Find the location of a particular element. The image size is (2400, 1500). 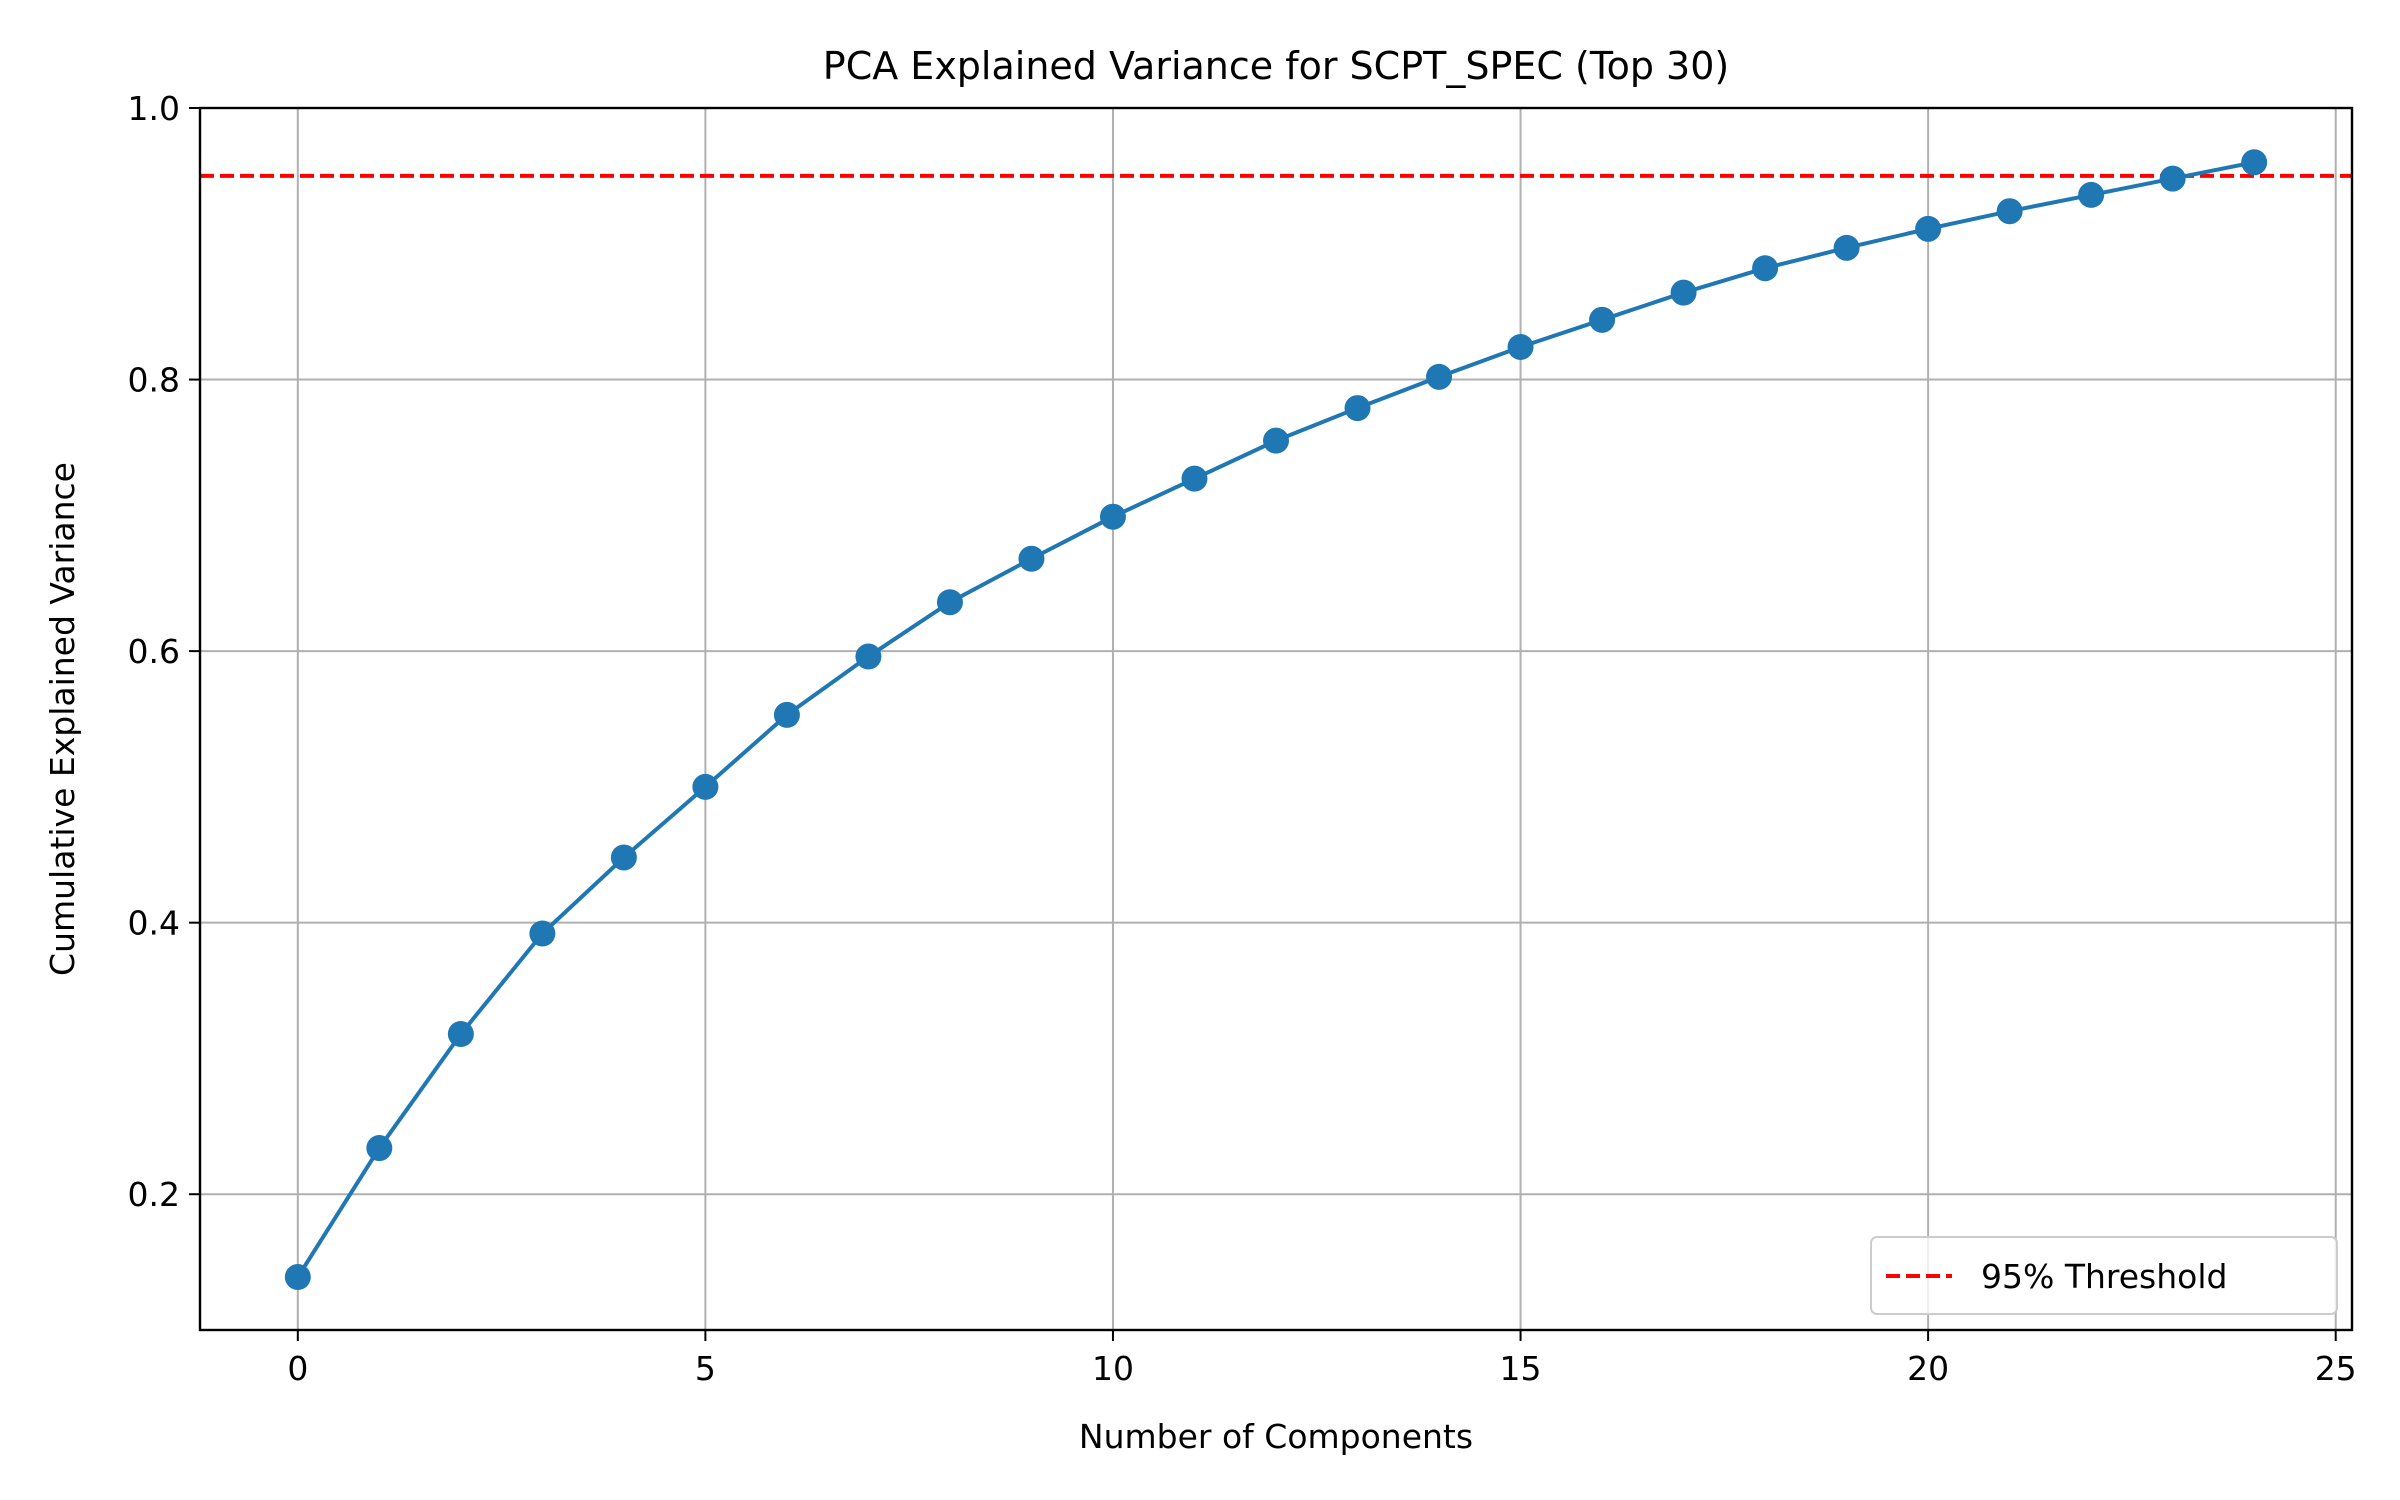

x-axis-label: Number of Components is located at coordinates (1276, 1436).